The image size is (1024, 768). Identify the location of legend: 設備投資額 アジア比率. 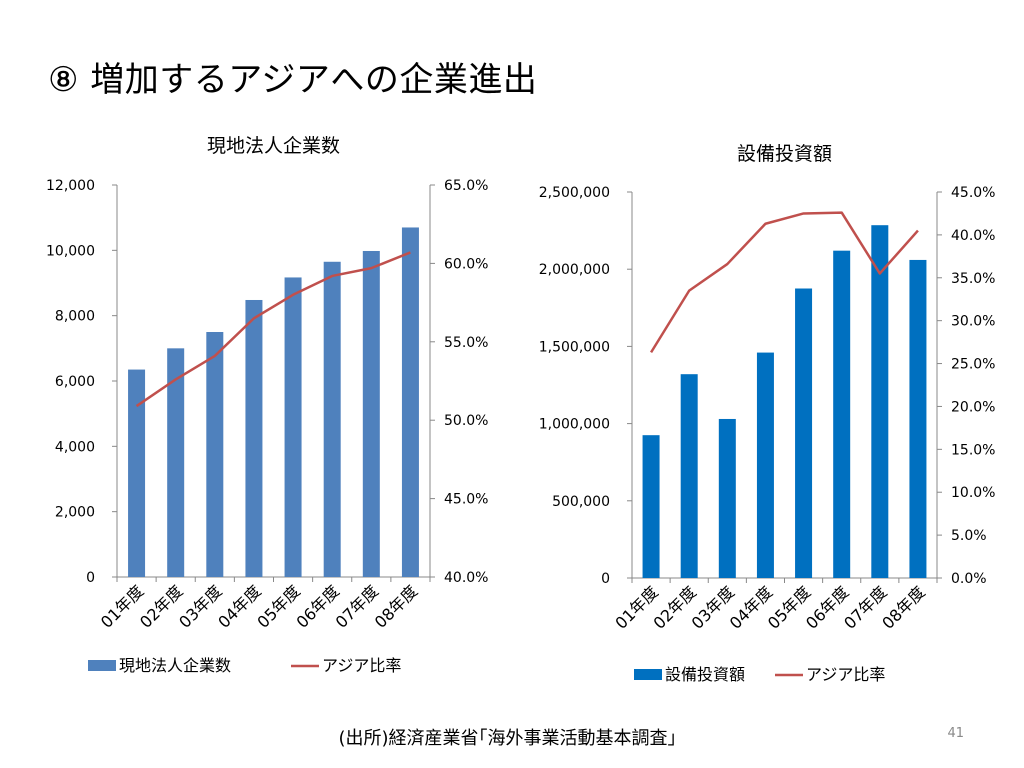
(759, 674).